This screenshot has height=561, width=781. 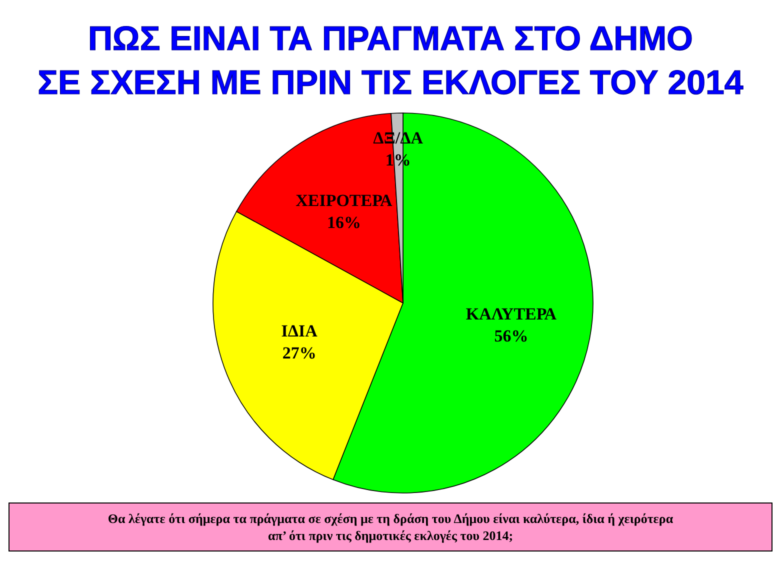 I want to click on slice-label: ΔΞ/ΔΑ, so click(x=398, y=138).